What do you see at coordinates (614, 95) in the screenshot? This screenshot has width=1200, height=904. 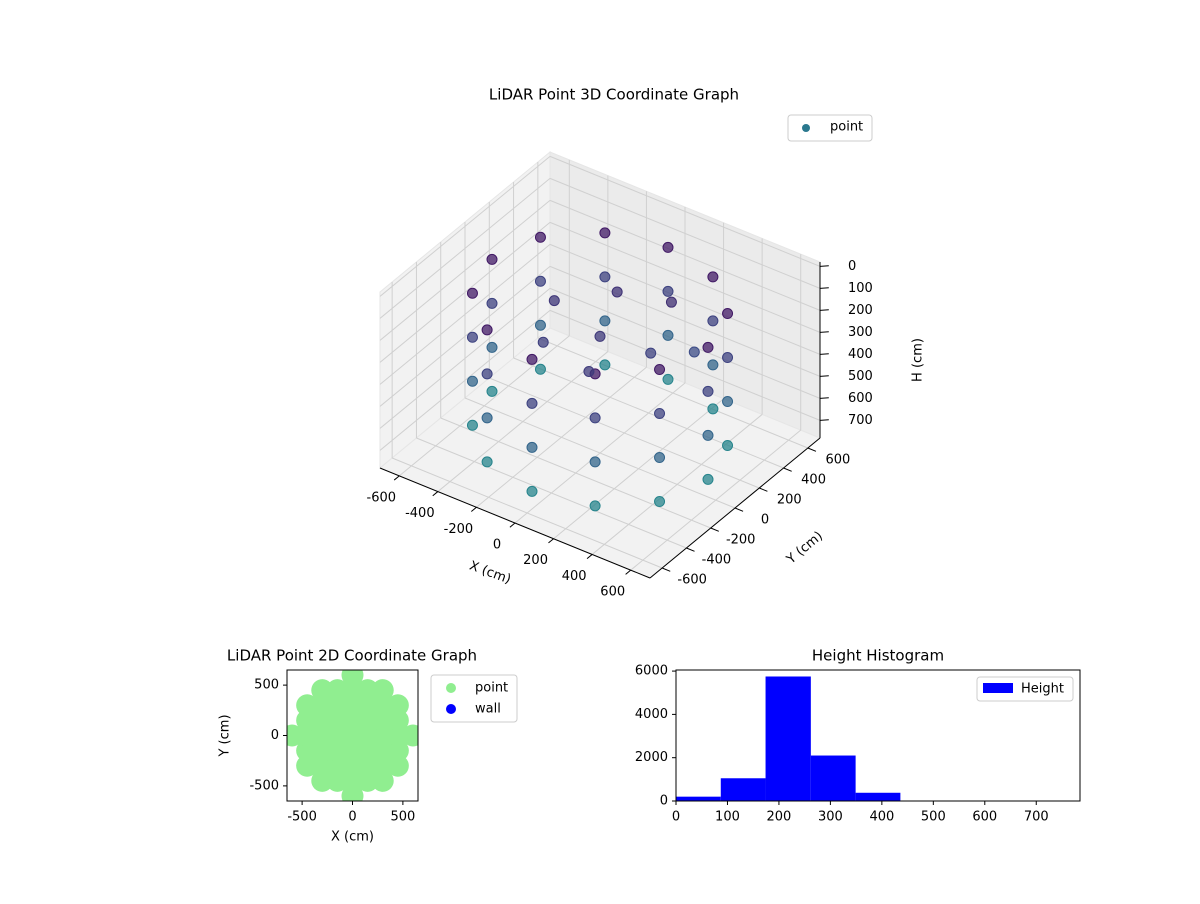 I see `chart-title: LiDAR Point 3D Coordinate Graph` at bounding box center [614, 95].